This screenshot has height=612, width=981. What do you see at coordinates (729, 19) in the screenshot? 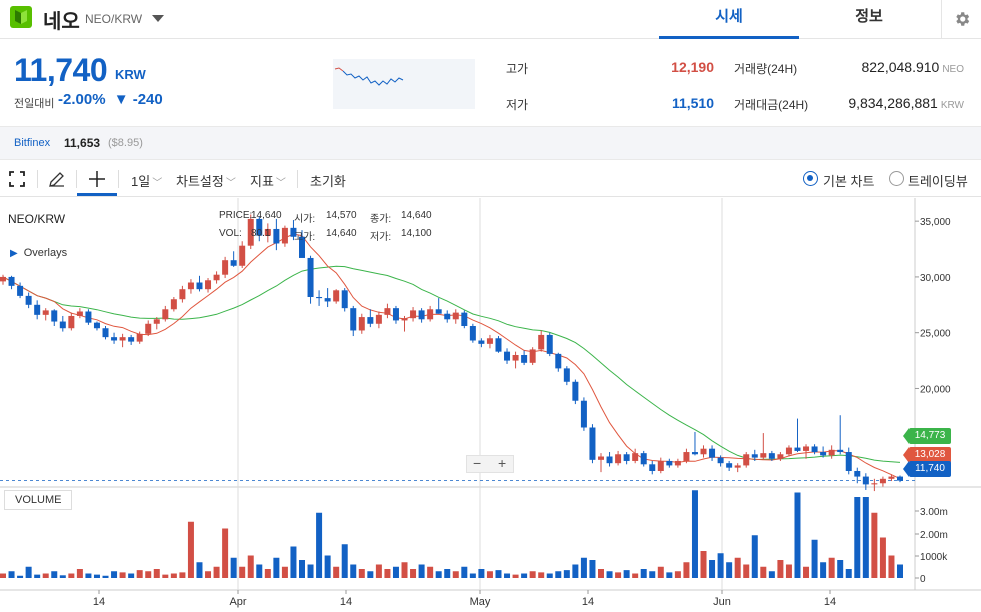
I see `tab-quote: 시세` at bounding box center [729, 19].